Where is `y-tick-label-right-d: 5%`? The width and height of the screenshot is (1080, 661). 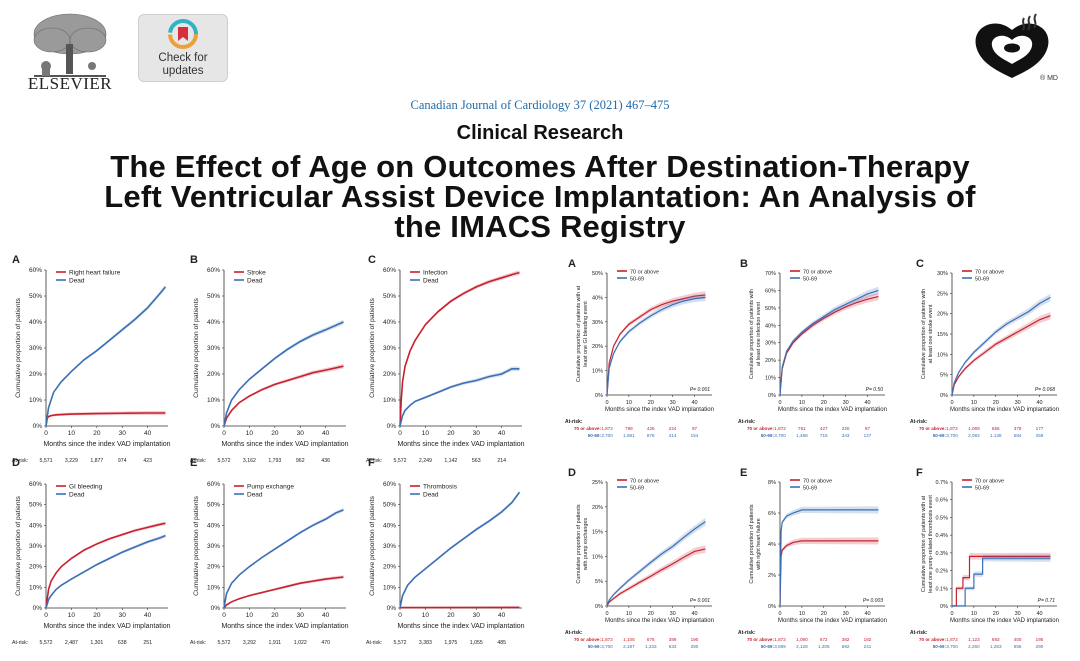 y-tick-label-right-d: 5% is located at coordinates (599, 582).